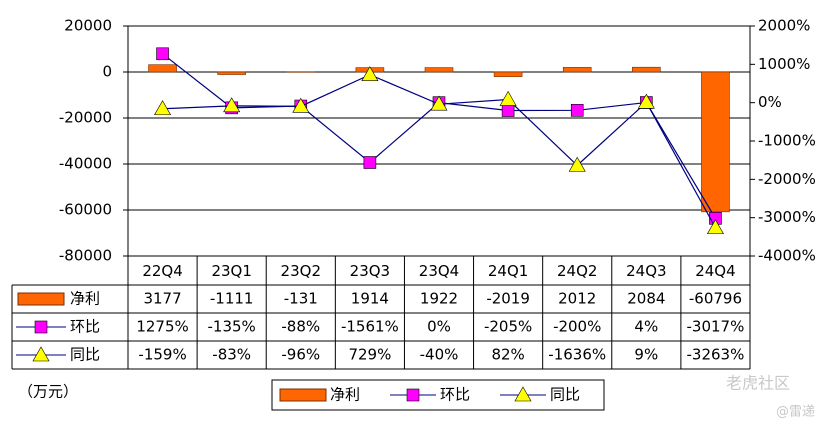 Image resolution: width=838 pixels, height=434 pixels. Describe the element at coordinates (85, 355) in the screenshot. I see `table-series-name: 同比` at that location.